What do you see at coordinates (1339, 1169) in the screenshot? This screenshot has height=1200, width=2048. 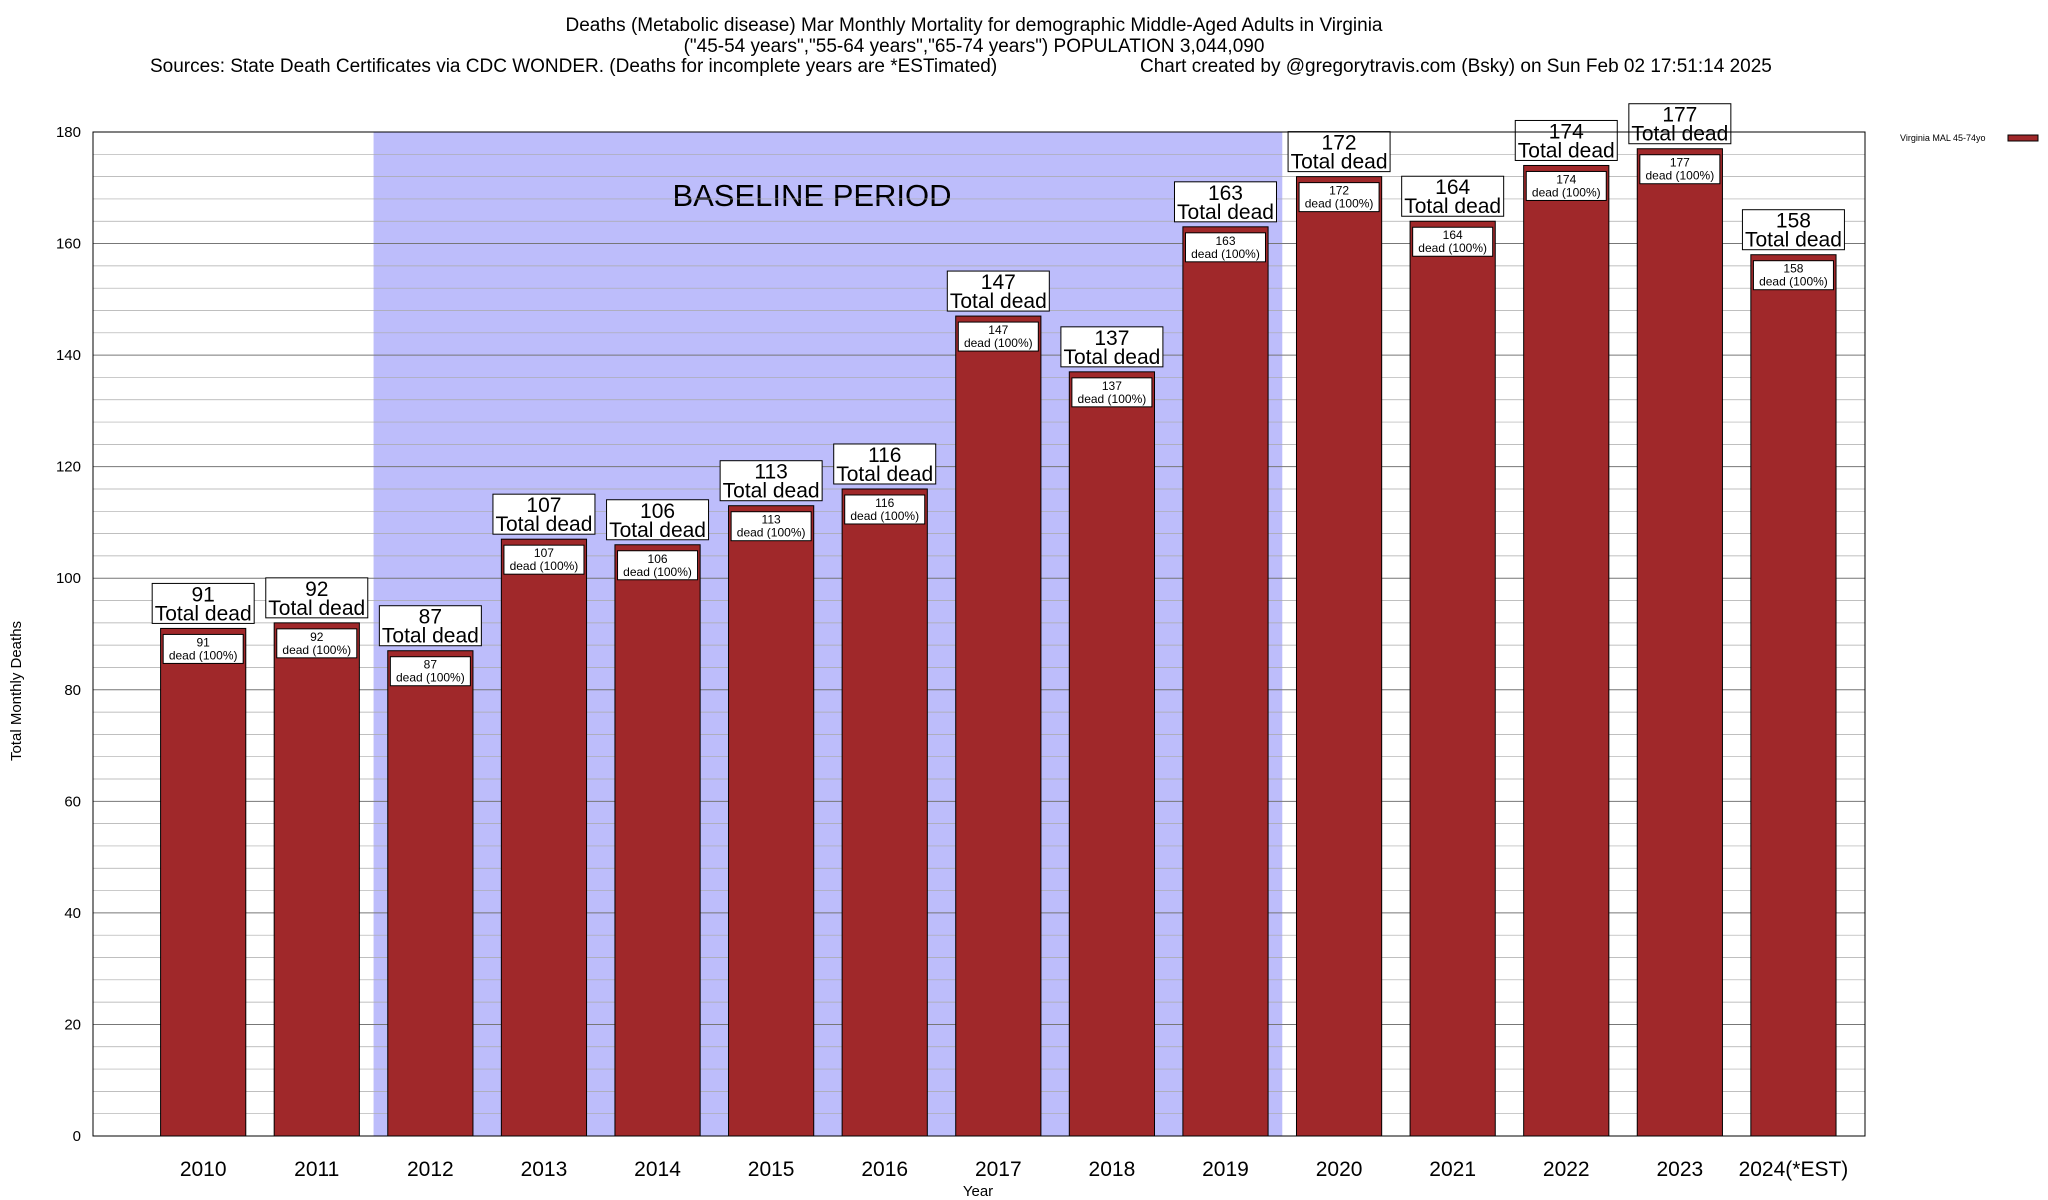 I see `x-tick-label: 2020` at bounding box center [1339, 1169].